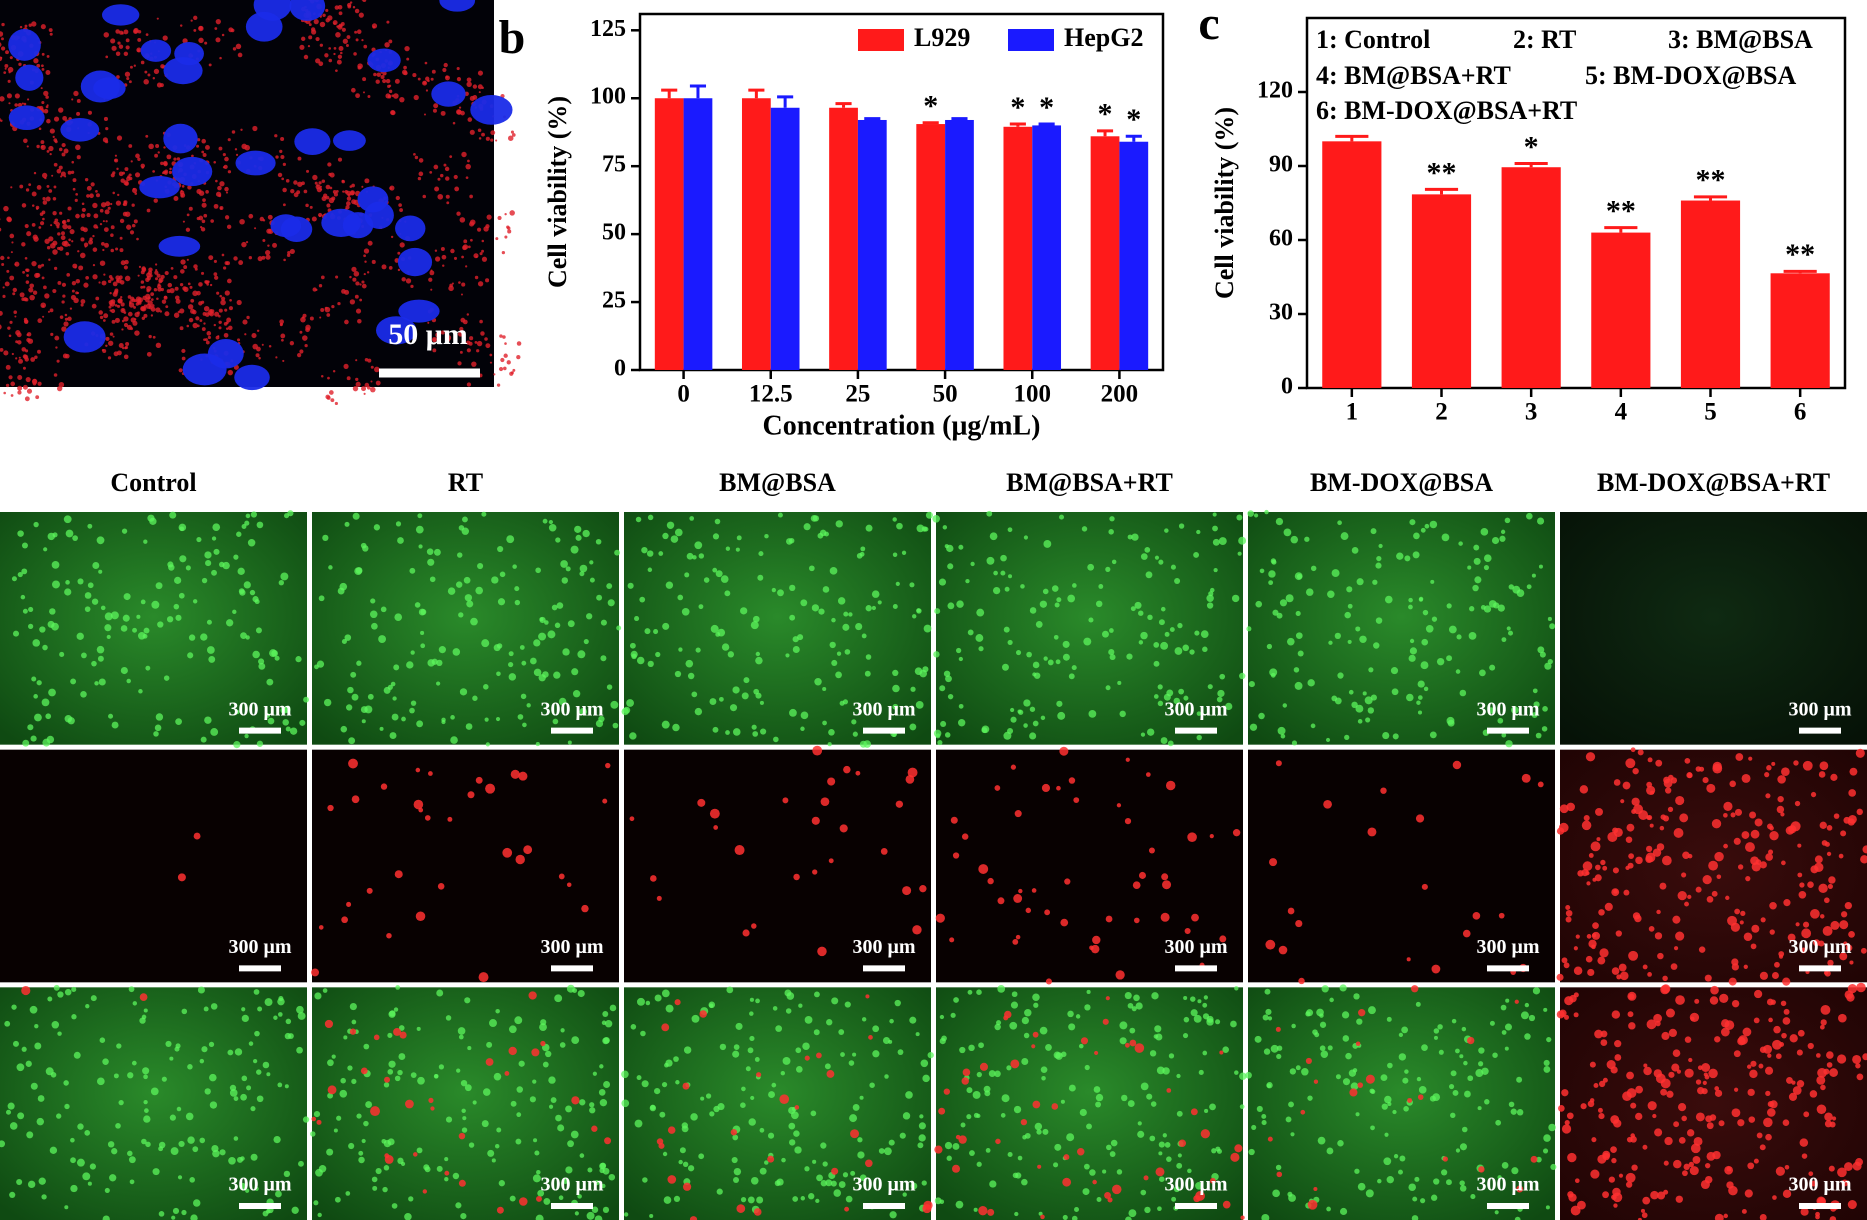 This screenshot has height=1220, width=1867. Describe the element at coordinates (1508, 1185) in the screenshot. I see `scale-label: 300 μm` at that location.